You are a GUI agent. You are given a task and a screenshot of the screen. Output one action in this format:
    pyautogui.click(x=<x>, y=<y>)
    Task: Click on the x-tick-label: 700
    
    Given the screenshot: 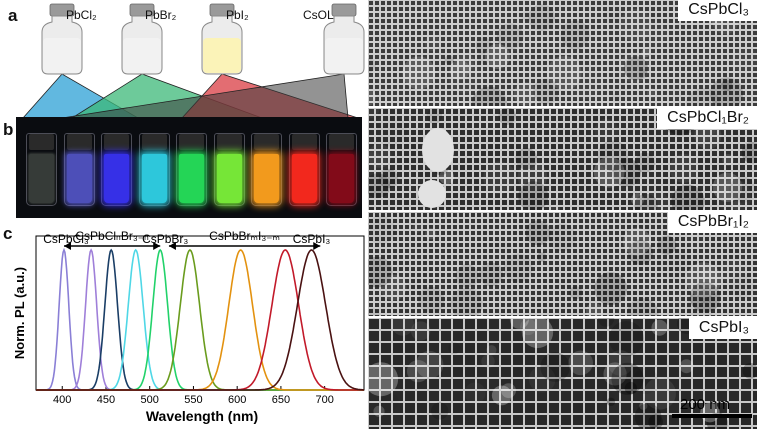 What is the action you would take?
    pyautogui.click(x=324, y=400)
    